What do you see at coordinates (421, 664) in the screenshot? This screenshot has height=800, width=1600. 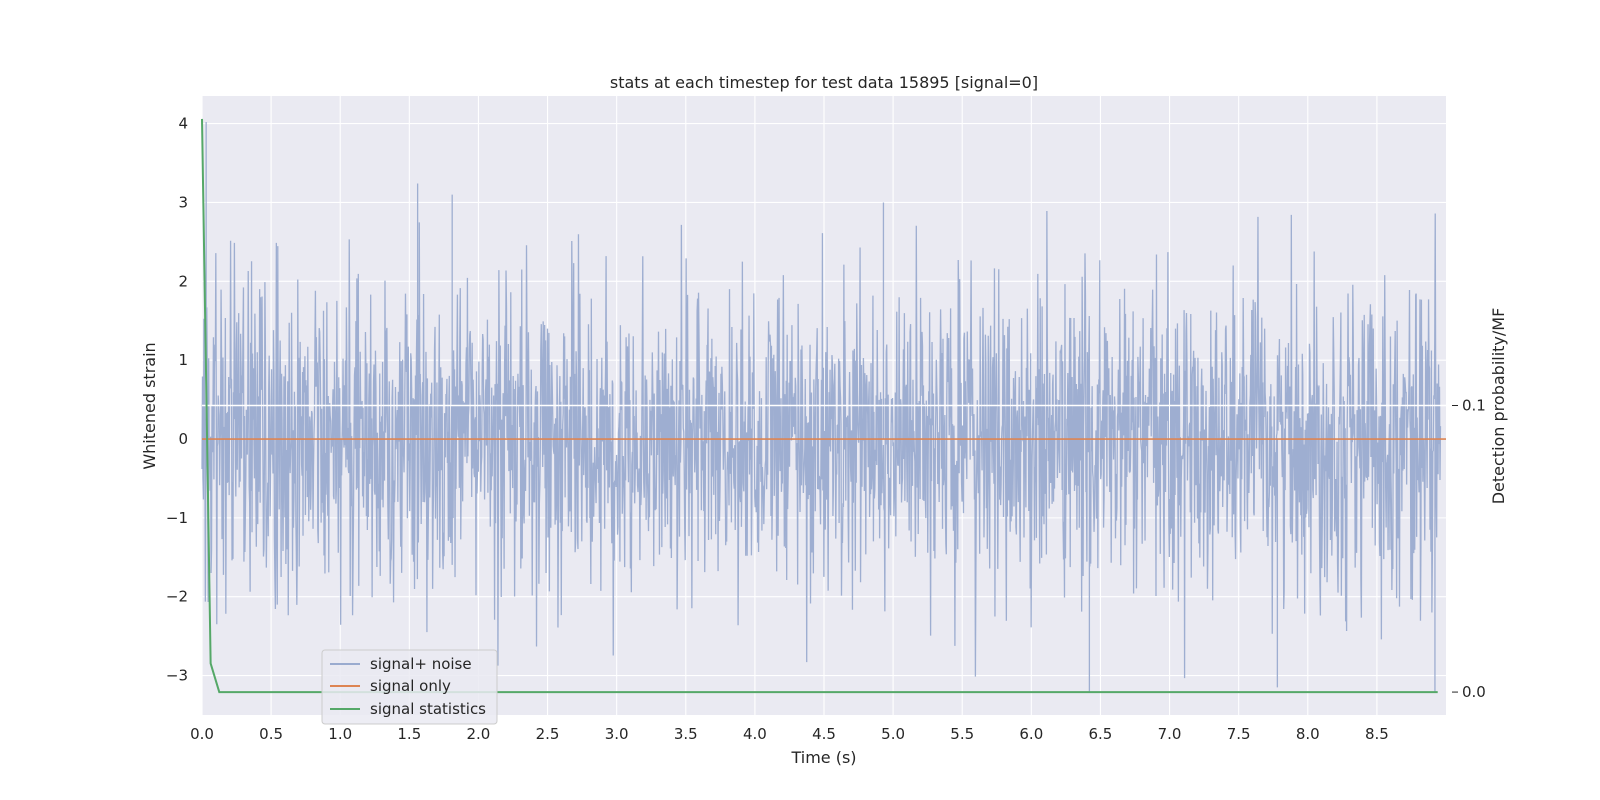 I see `legend-label-signal-noise: signal+ noise` at bounding box center [421, 664].